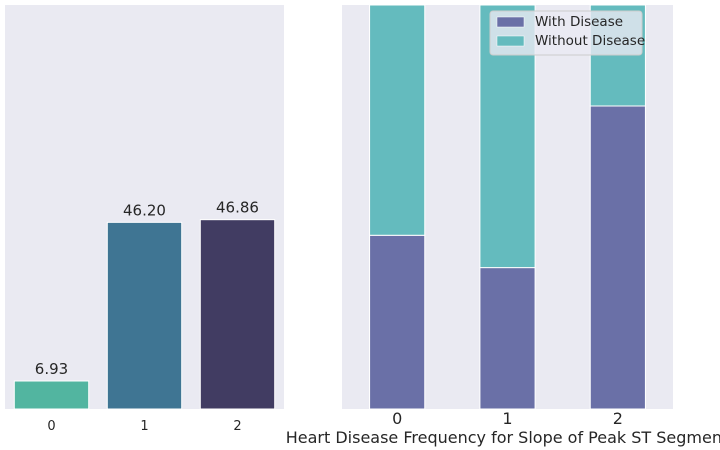 This screenshot has height=450, width=720. What do you see at coordinates (617, 257) in the screenshot?
I see `right-bar-2-with-disease` at bounding box center [617, 257].